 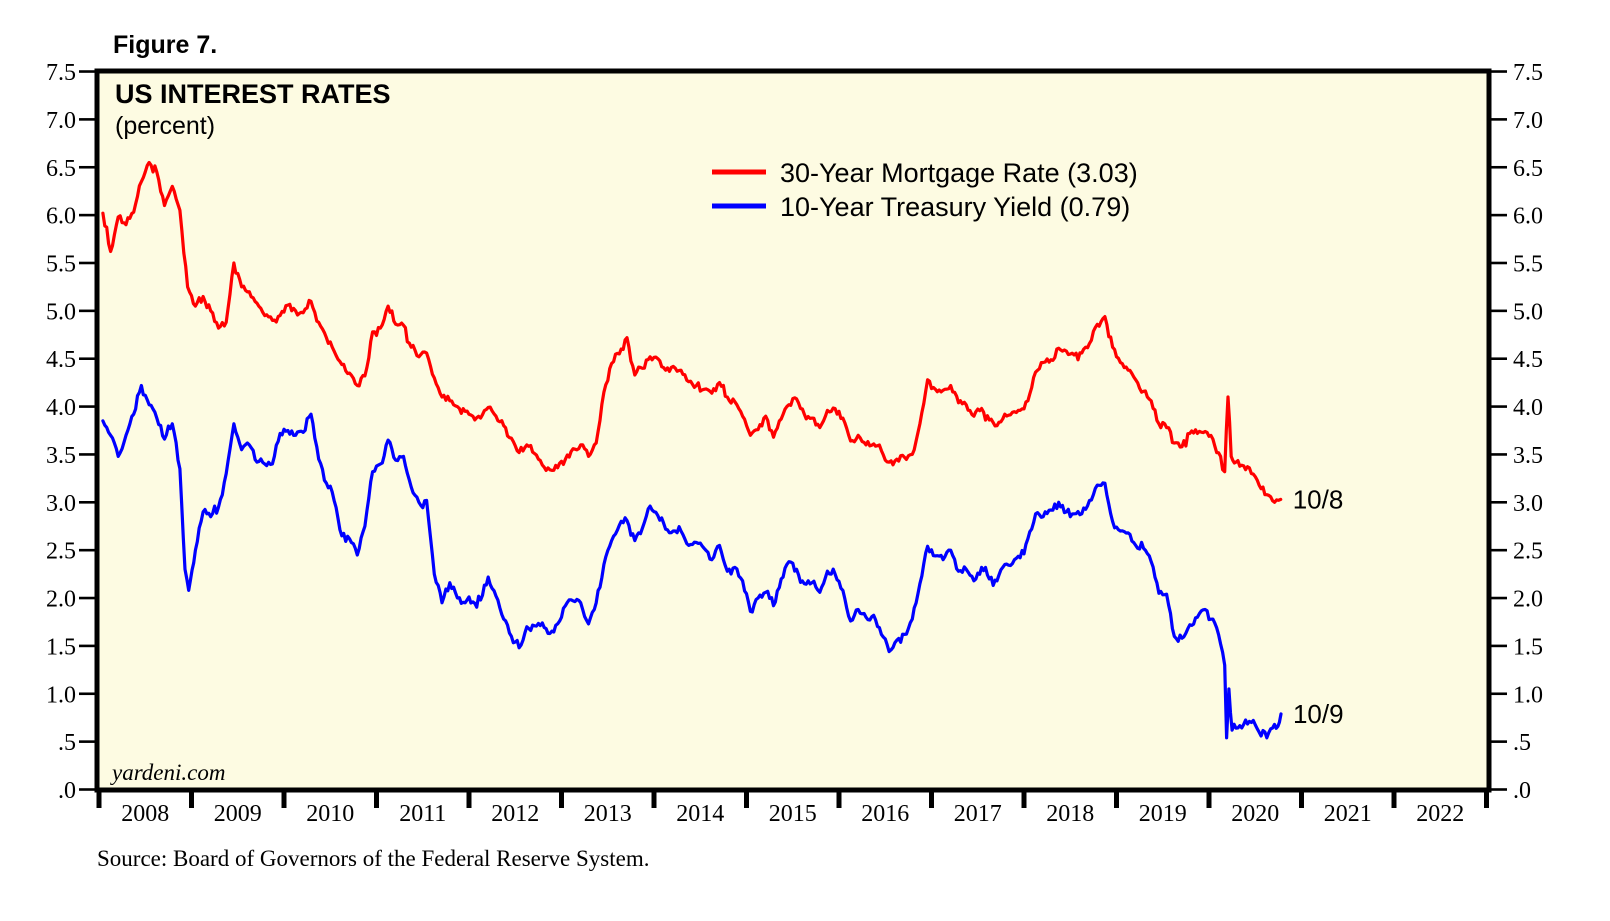 What do you see at coordinates (238, 814) in the screenshot?
I see `x-year-label: 2009` at bounding box center [238, 814].